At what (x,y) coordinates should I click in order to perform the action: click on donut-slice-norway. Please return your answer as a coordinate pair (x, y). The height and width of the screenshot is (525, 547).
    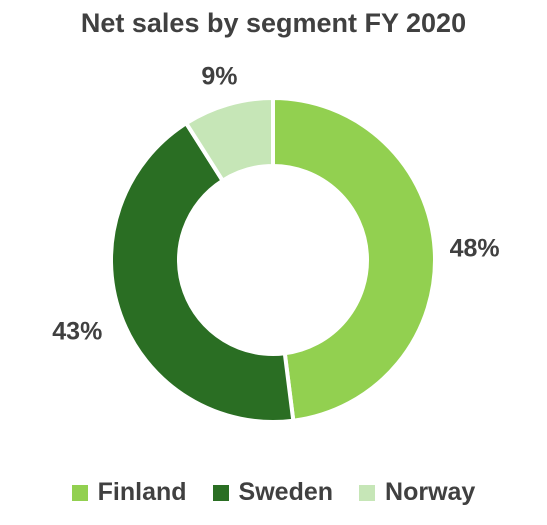
    Looking at the image, I should click on (229, 139).